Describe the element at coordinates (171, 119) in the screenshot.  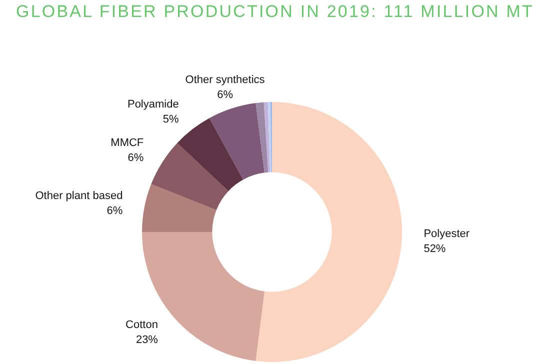
I see `data-label: 5%` at that location.